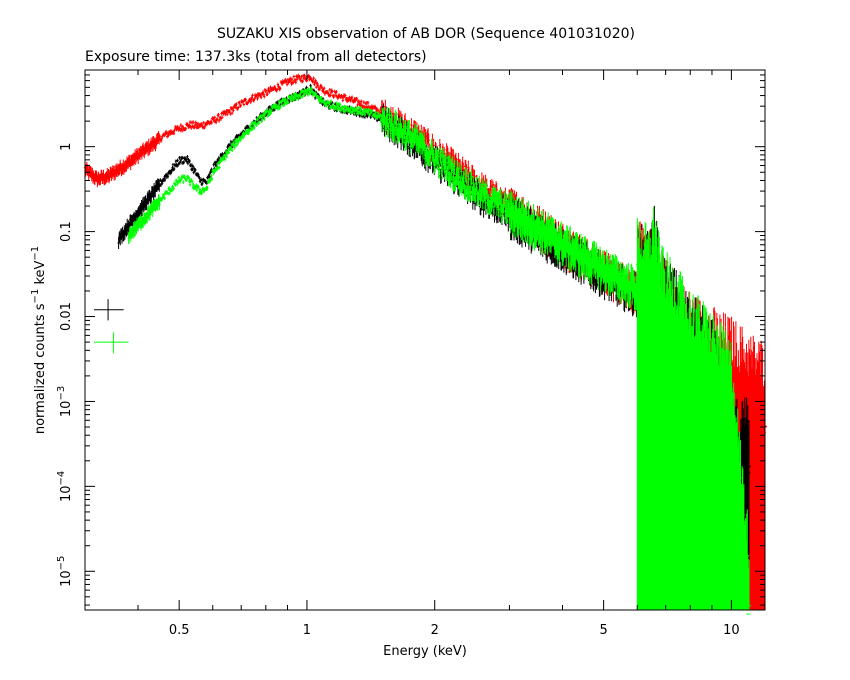 The height and width of the screenshot is (680, 850). I want to click on y-tick-label: 10−3, so click(65, 401).